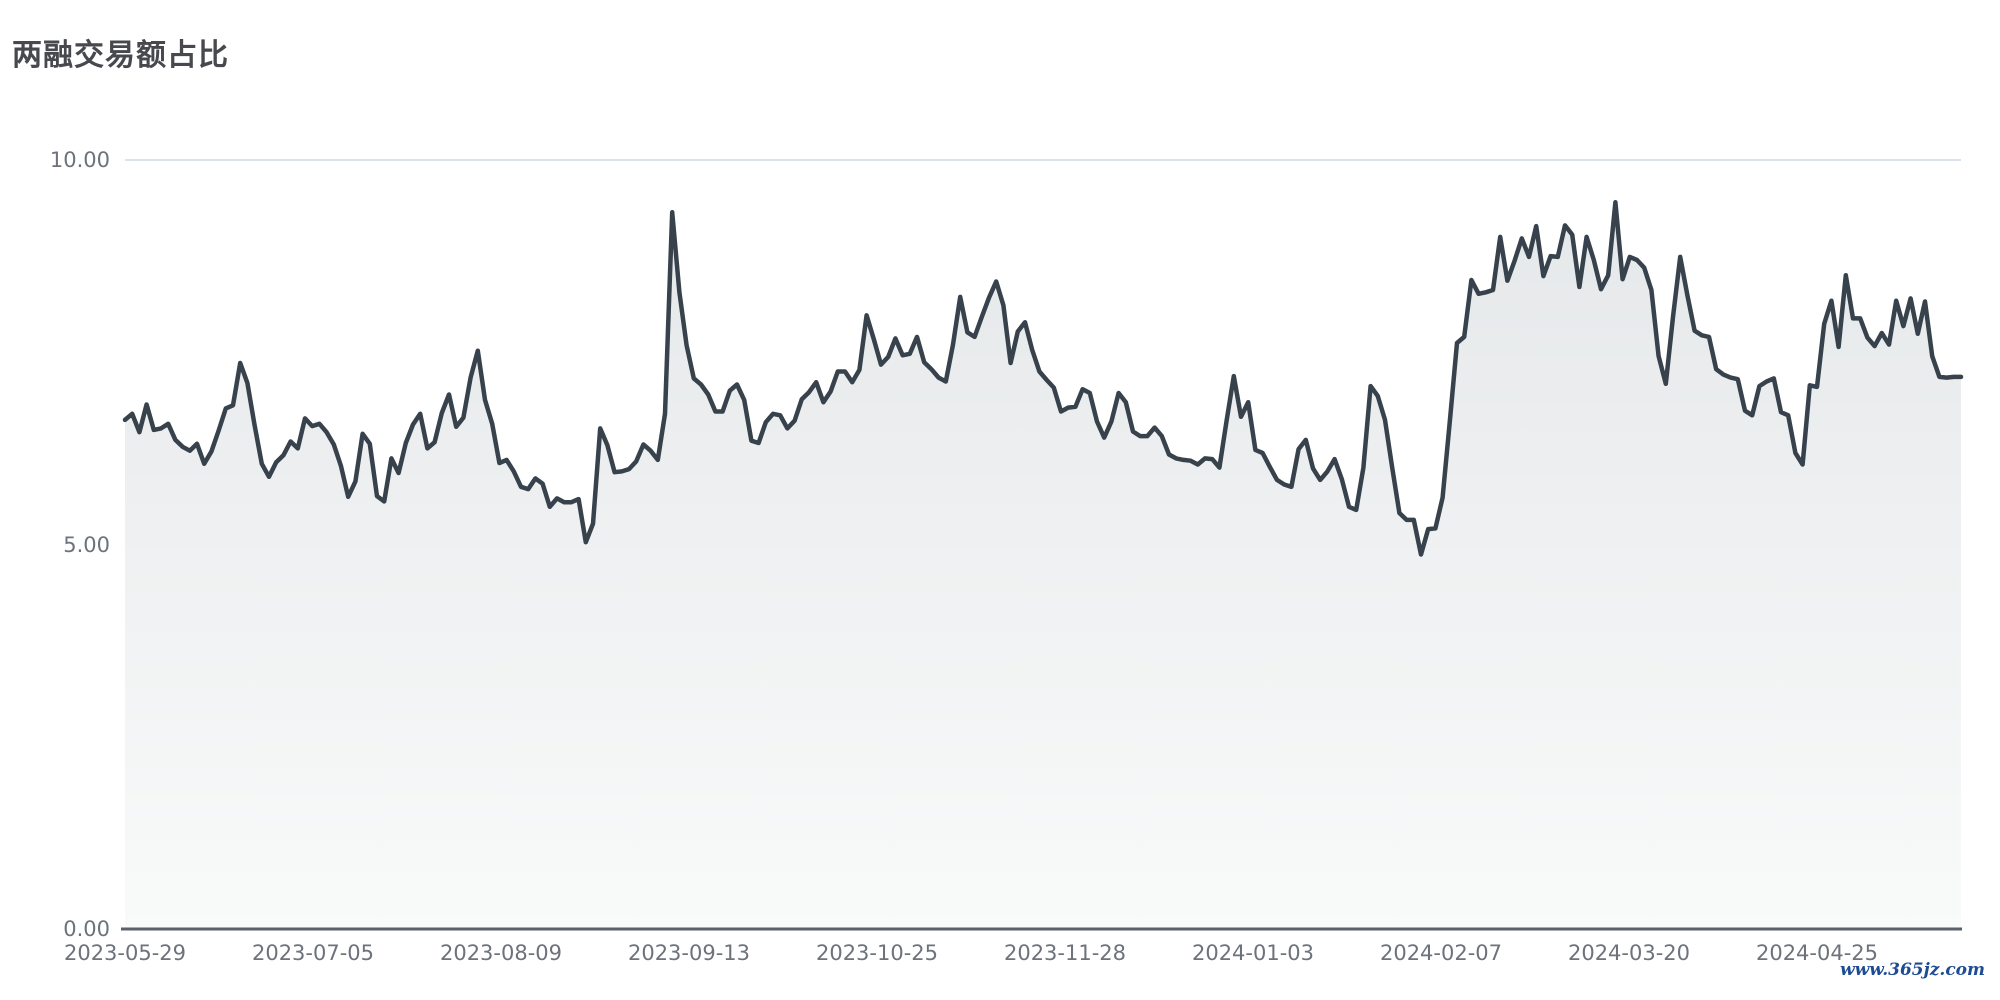 The height and width of the screenshot is (1000, 2000). Describe the element at coordinates (1253, 953) in the screenshot. I see `x-tick-label: 2024-01-03` at that location.